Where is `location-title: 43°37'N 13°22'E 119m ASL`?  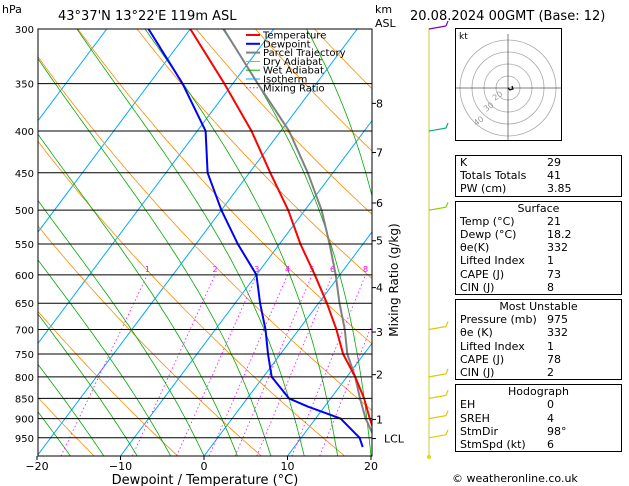
location-title: 43°37'N 13°22'E 119m ASL is located at coordinates (147, 16).